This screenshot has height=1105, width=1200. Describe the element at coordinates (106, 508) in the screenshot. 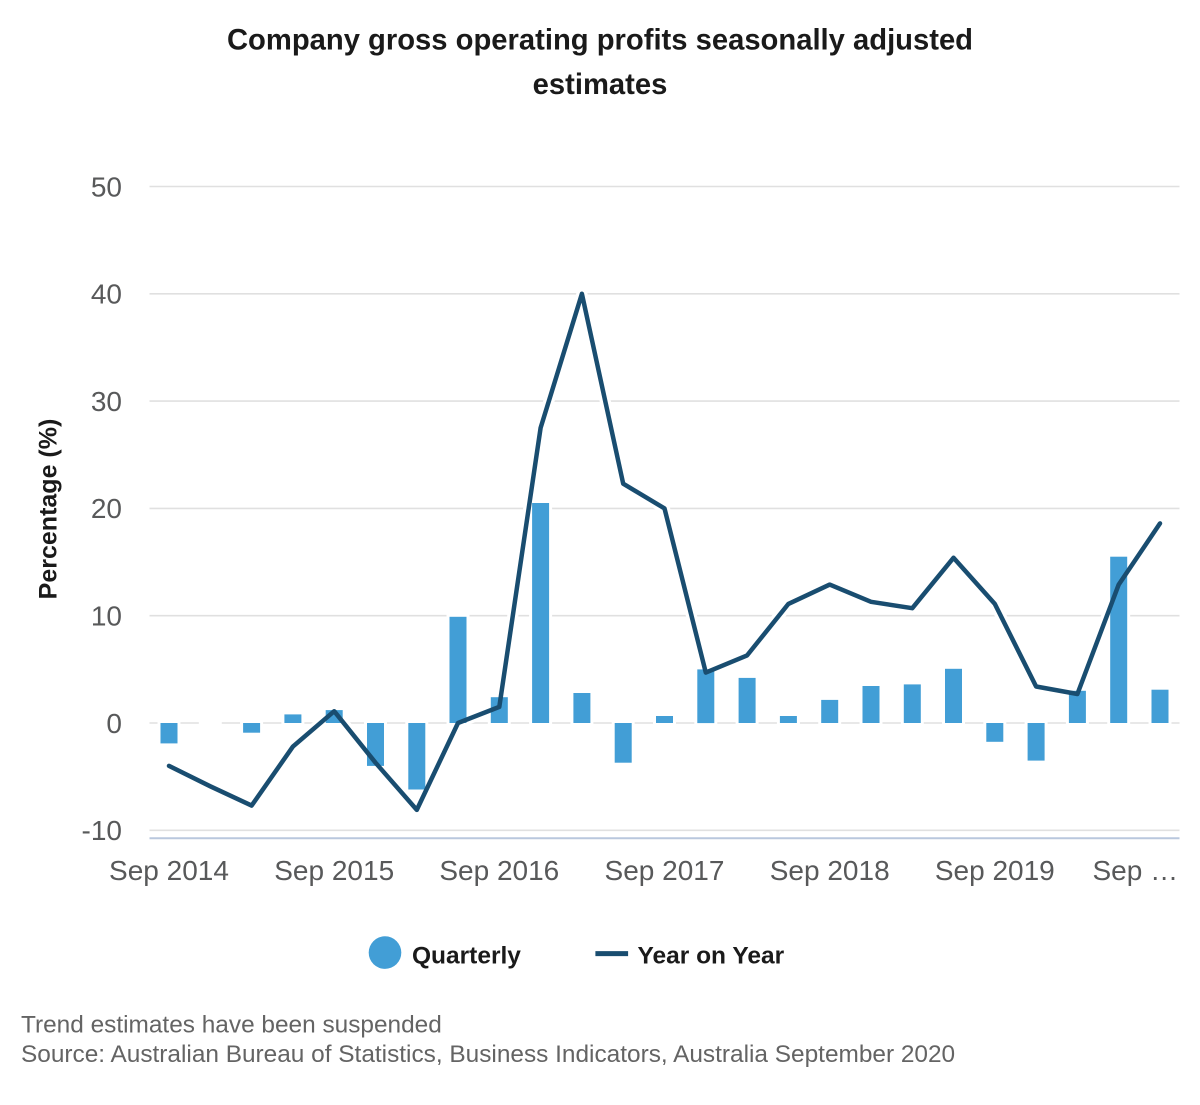

I see `svg-text: 20` at that location.